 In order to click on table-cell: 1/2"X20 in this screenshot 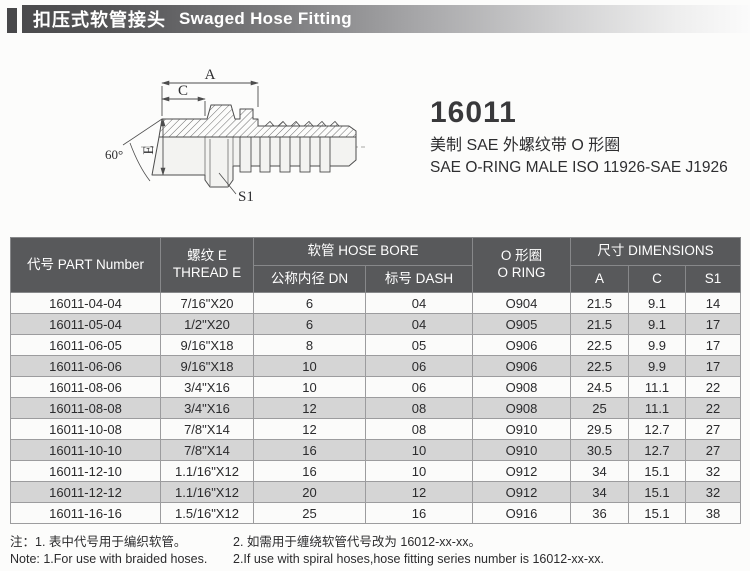, I will do `click(207, 324)`.